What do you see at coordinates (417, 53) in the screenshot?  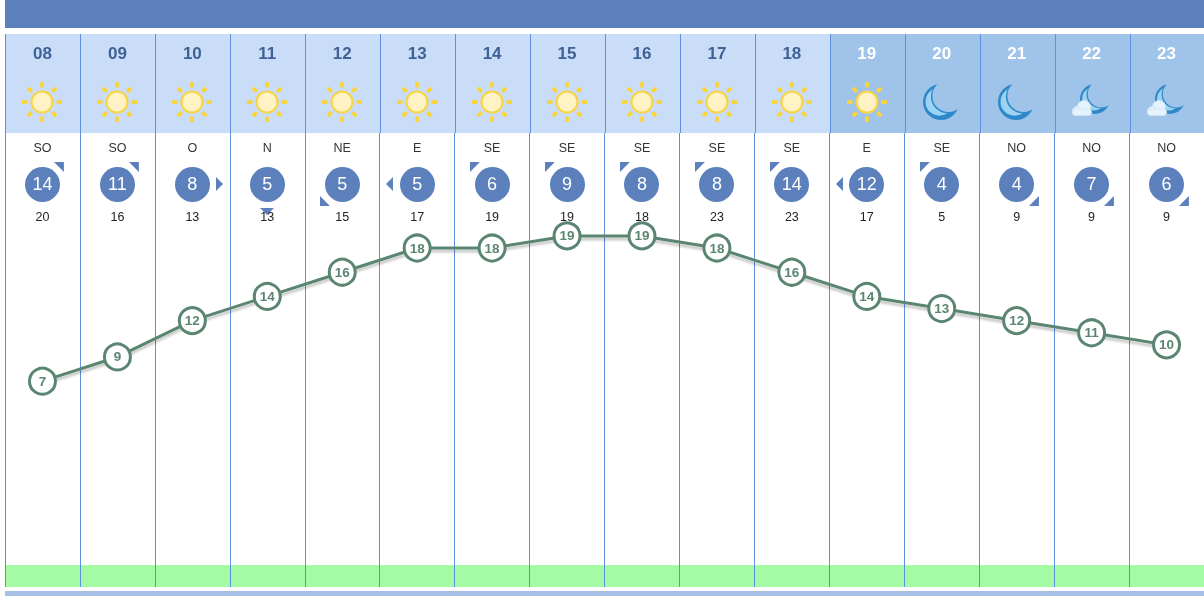 I see `x-tick-label: 13` at bounding box center [417, 53].